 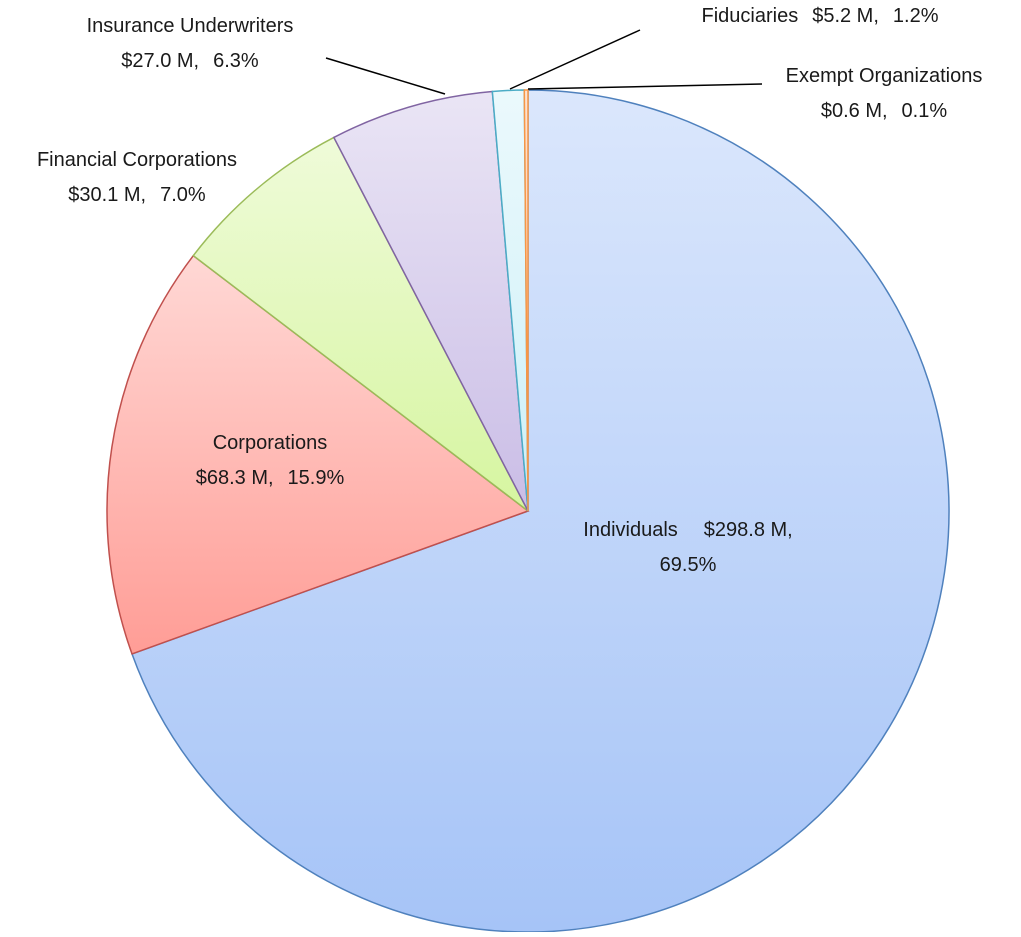 What do you see at coordinates (235, 478) in the screenshot?
I see `label-value: $68.3 M,` at bounding box center [235, 478].